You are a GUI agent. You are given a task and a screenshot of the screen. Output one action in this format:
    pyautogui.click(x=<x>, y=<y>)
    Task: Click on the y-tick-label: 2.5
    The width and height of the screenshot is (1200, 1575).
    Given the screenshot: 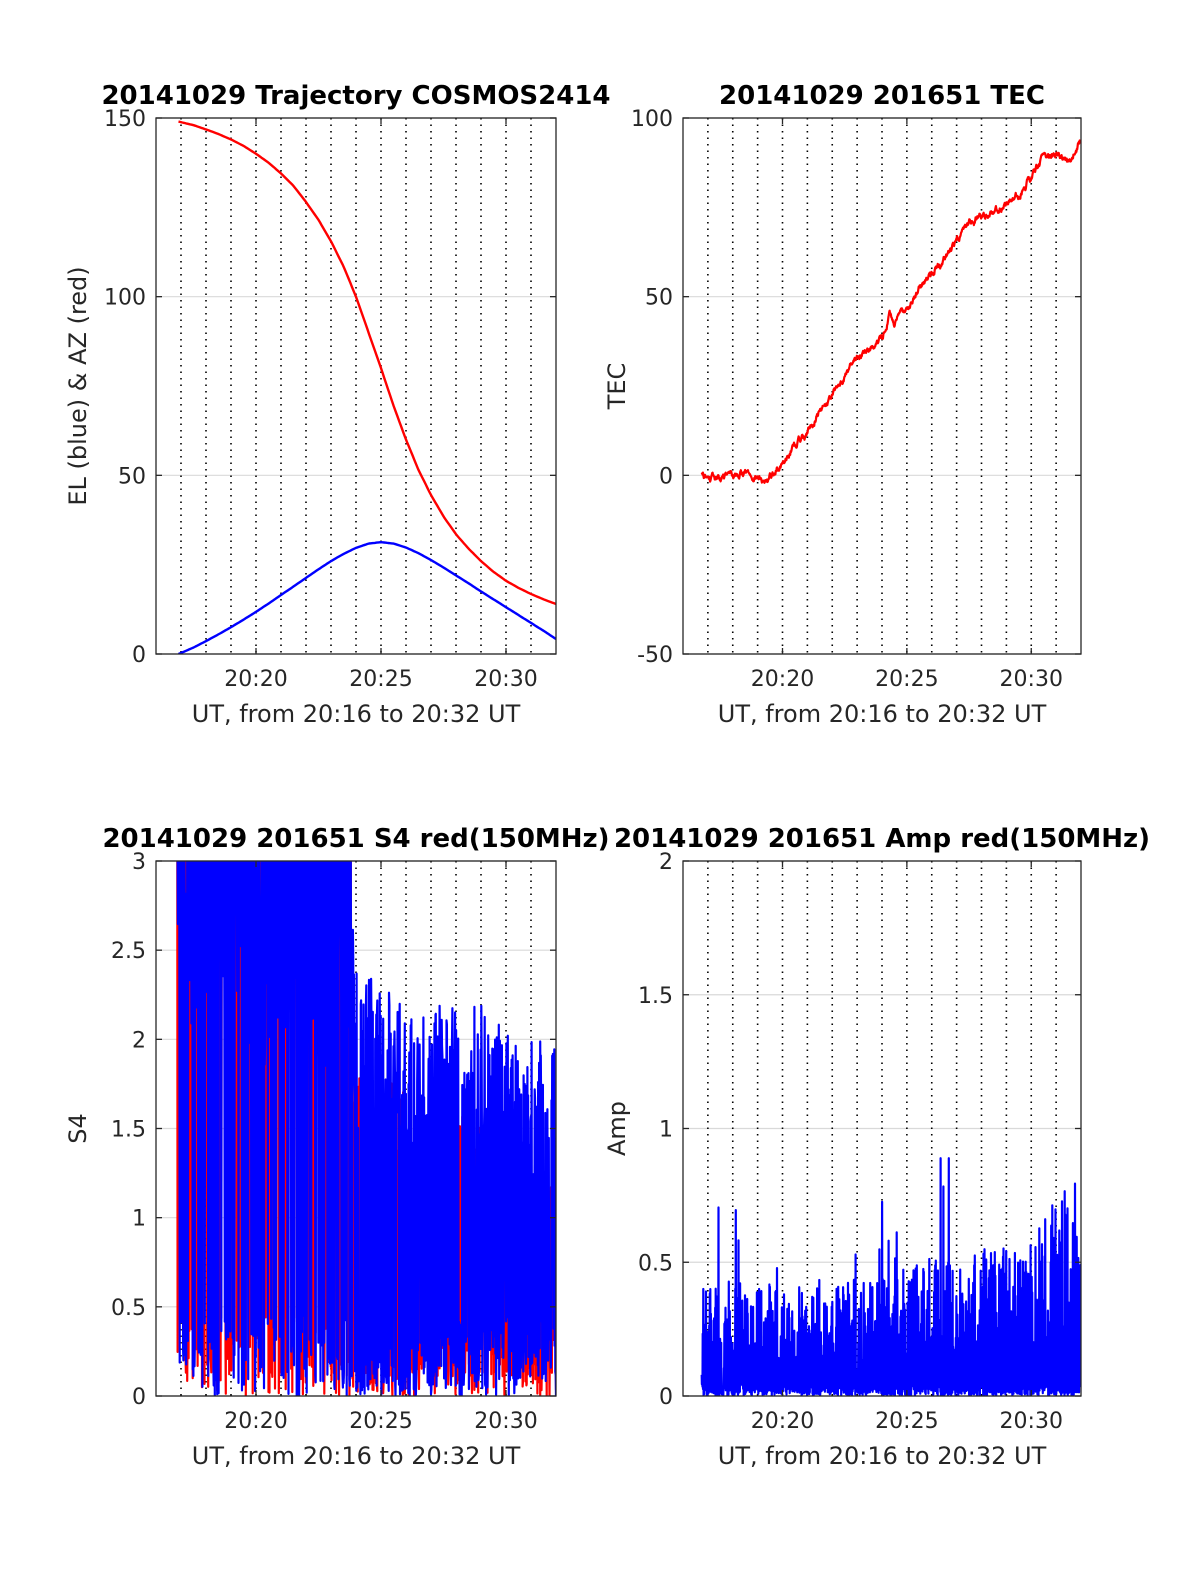 What is the action you would take?
    pyautogui.click(x=128, y=951)
    